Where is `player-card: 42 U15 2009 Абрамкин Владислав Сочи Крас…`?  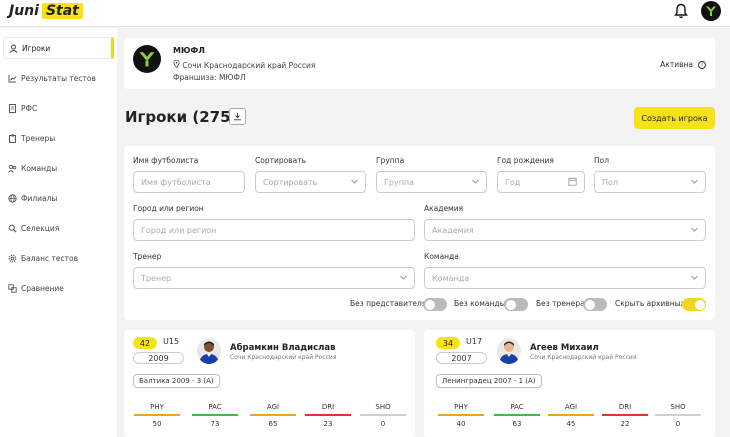 player-card: 42 U15 2009 Абрамкин Владислав Сочи Крас… is located at coordinates (269, 383).